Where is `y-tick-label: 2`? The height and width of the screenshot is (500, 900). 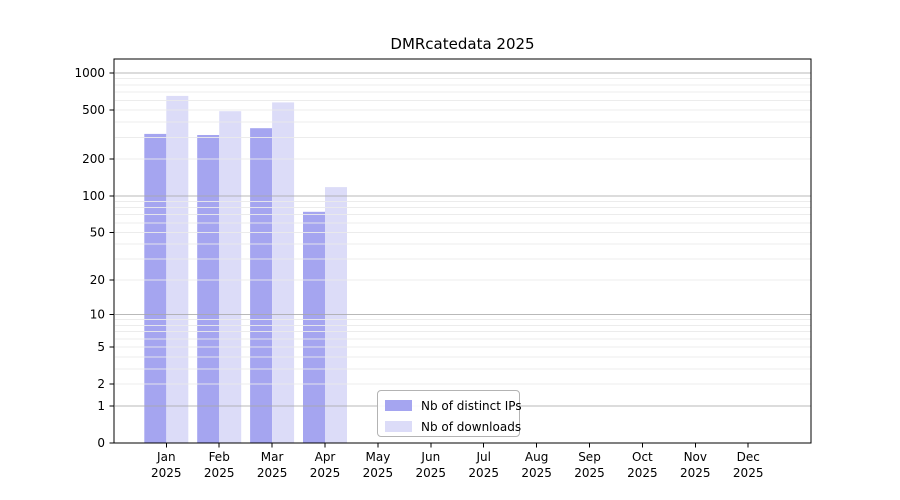 y-tick-label: 2 is located at coordinates (101, 384).